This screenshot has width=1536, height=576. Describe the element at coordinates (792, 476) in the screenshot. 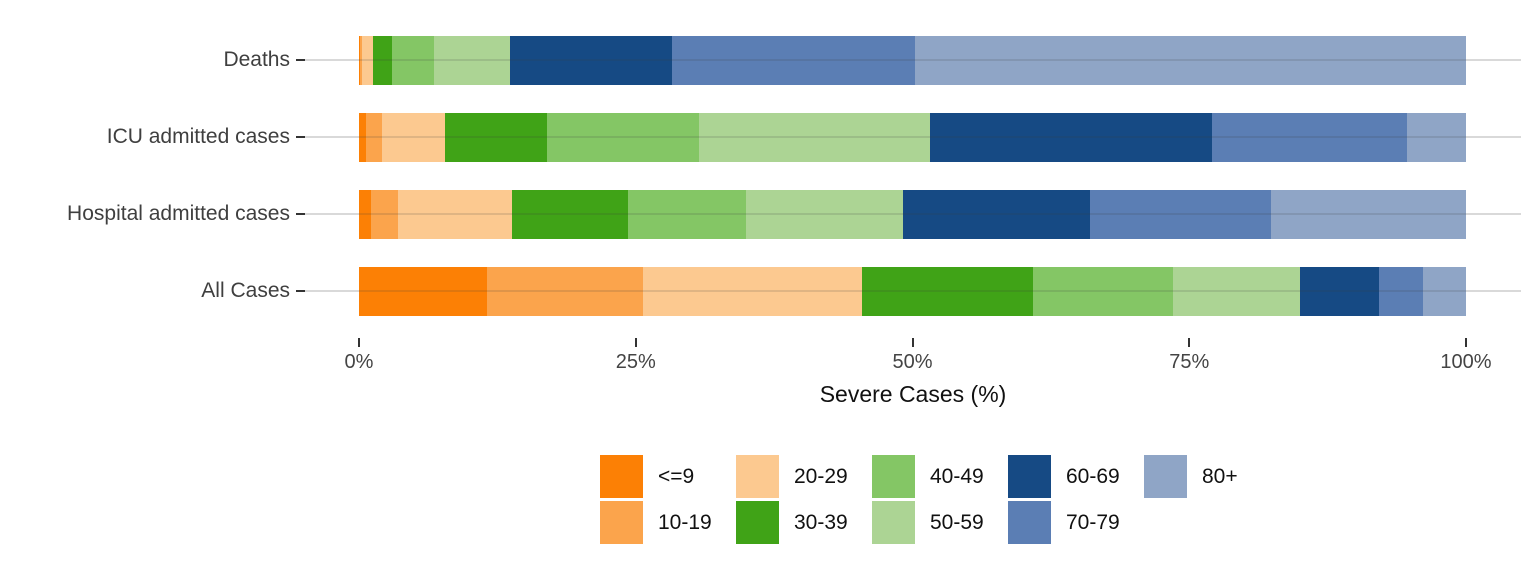

I see `legend-item: 20-29` at that location.